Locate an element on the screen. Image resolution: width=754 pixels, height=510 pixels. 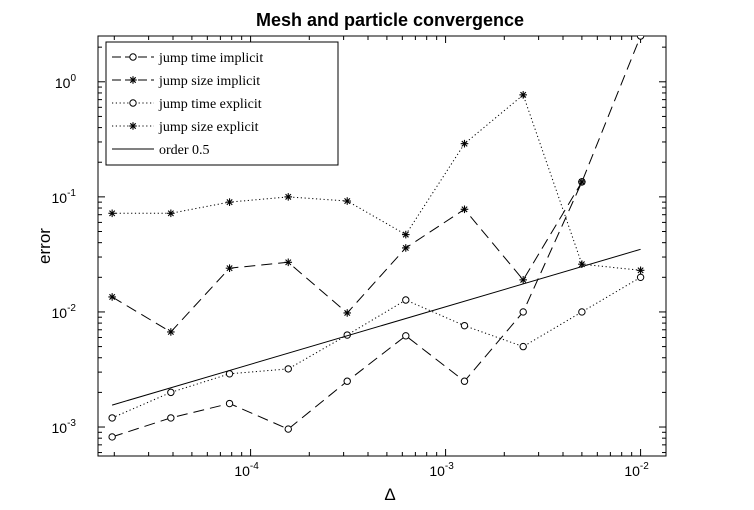
y-tick-label: 10⁻³ is located at coordinates (64, 427).